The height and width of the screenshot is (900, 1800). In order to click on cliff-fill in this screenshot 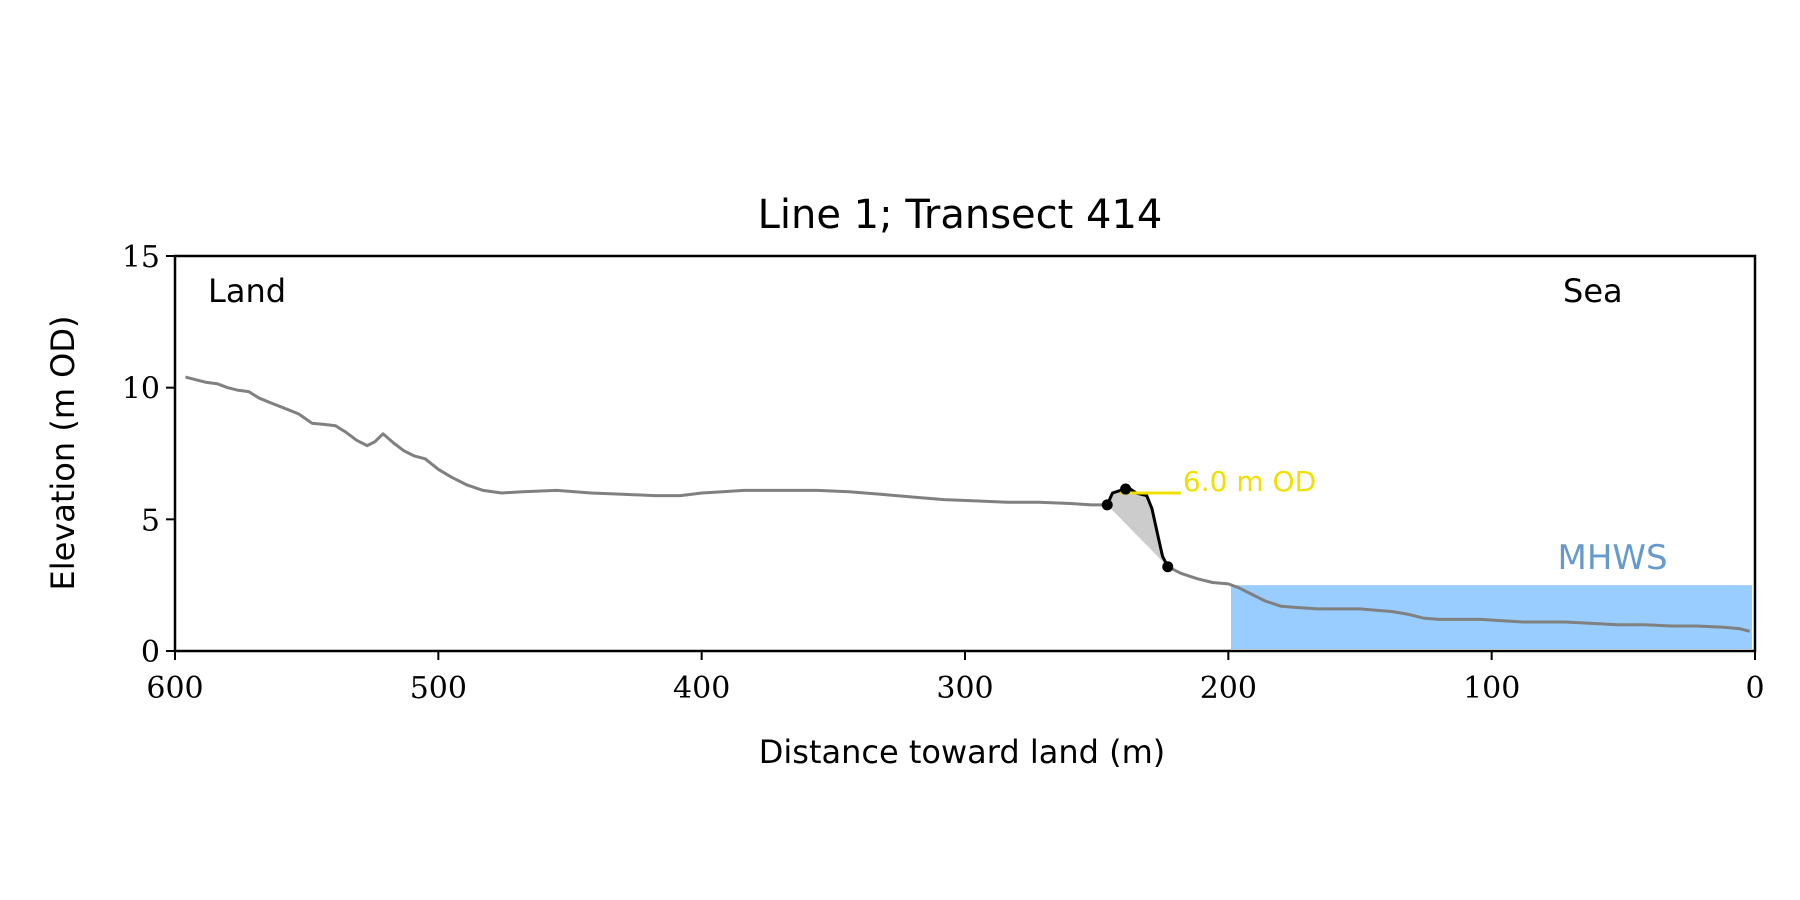, I will do `click(1137, 527)`.